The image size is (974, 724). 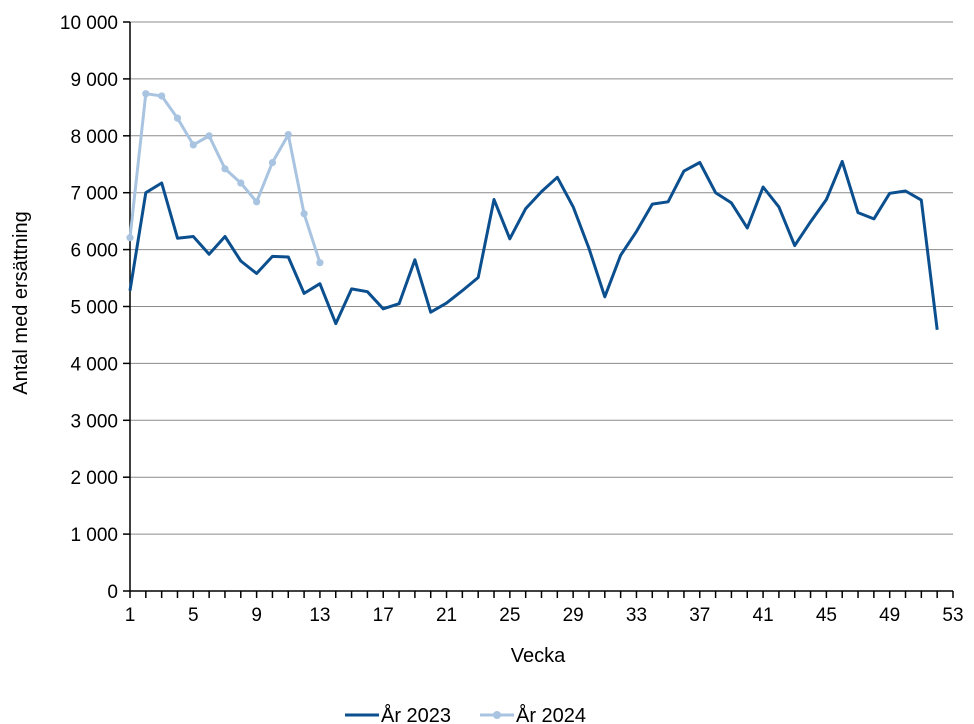 I want to click on x-tick-label: 41, so click(x=763, y=615).